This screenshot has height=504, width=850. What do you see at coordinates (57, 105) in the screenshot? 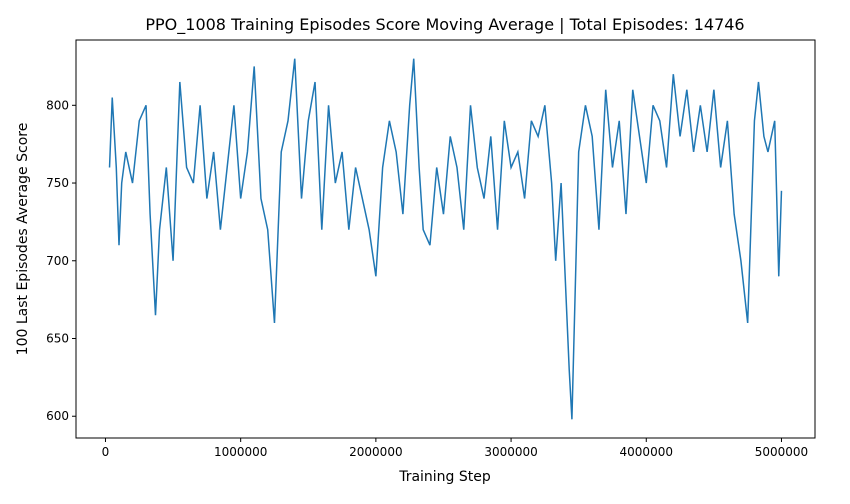
I see `y-tick-label: 800` at bounding box center [57, 105].